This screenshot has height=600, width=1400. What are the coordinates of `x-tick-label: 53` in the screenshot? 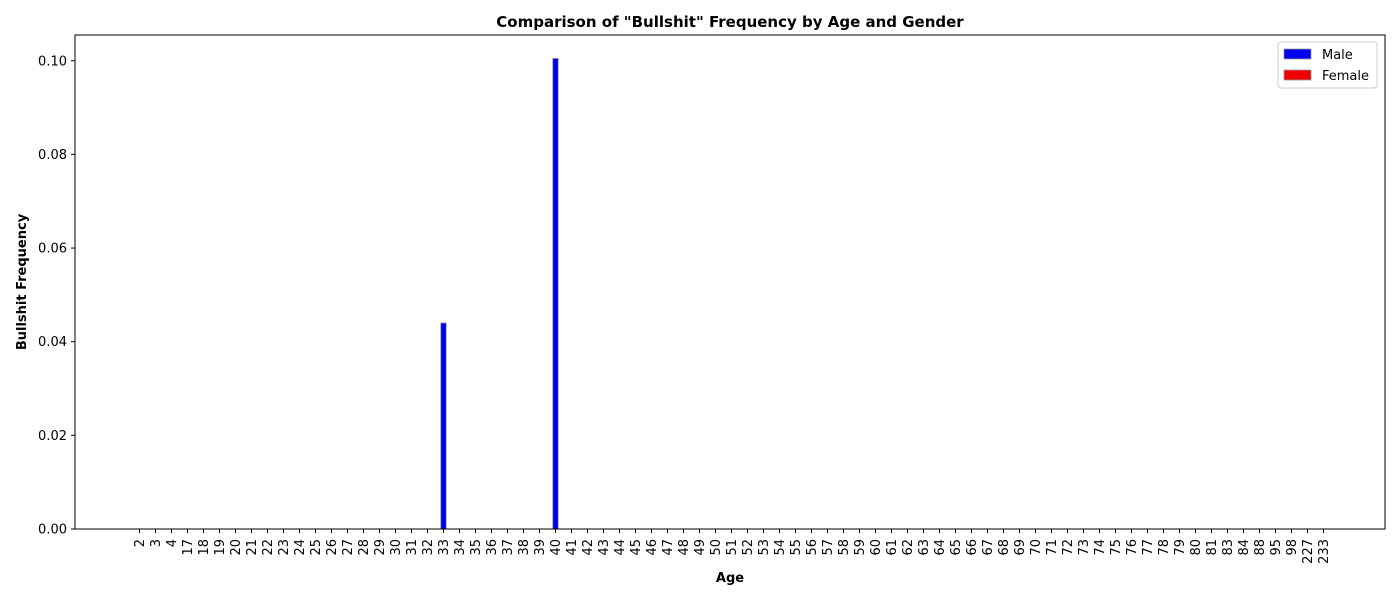 It's located at (764, 547).